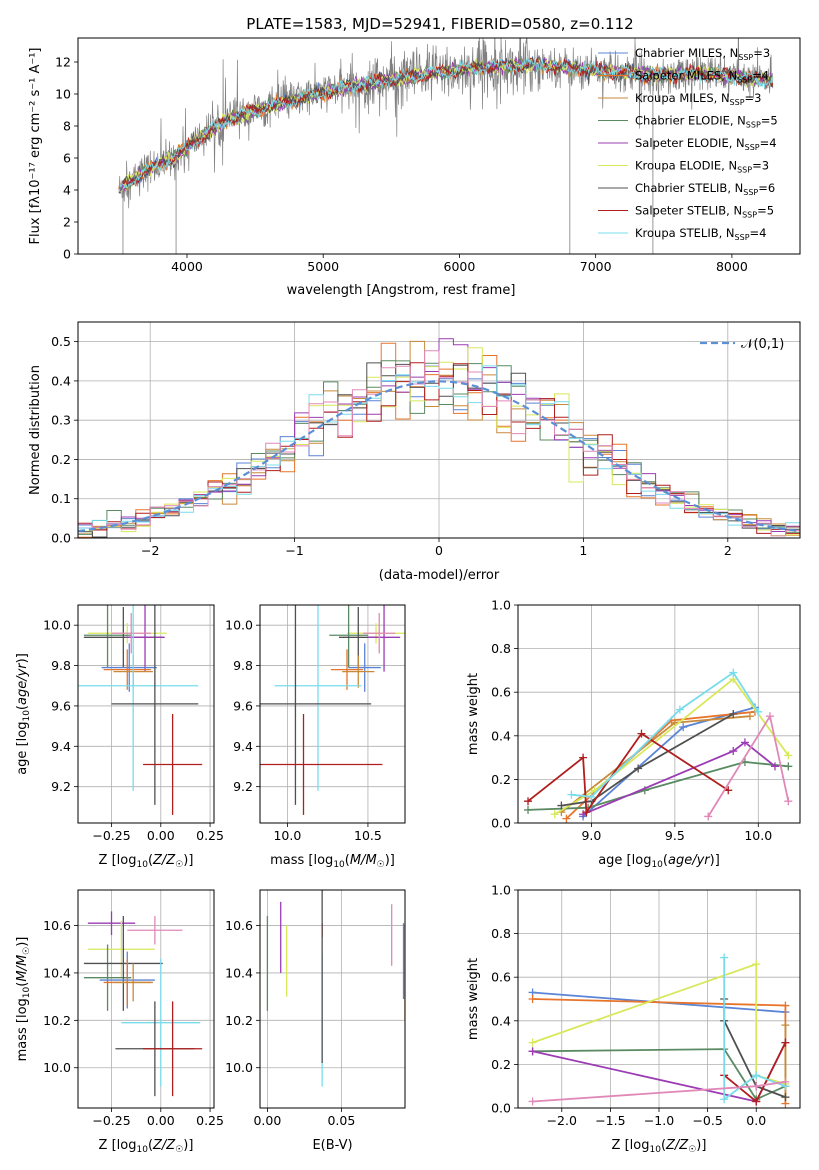  What do you see at coordinates (67, 254) in the screenshot?
I see `spectrum-ytick-label: 0` at bounding box center [67, 254].